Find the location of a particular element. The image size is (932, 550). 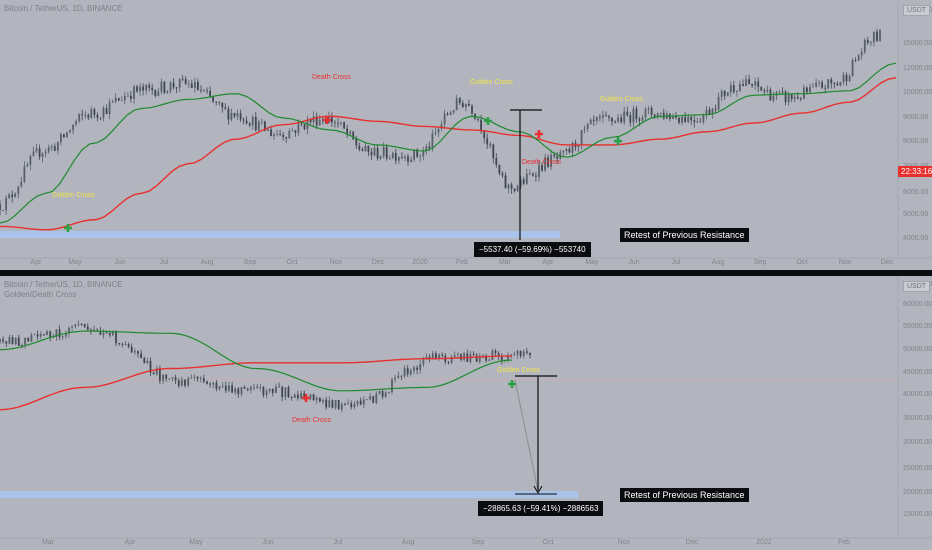

price-tick-label: 30000.00 is located at coordinates (917, 442).